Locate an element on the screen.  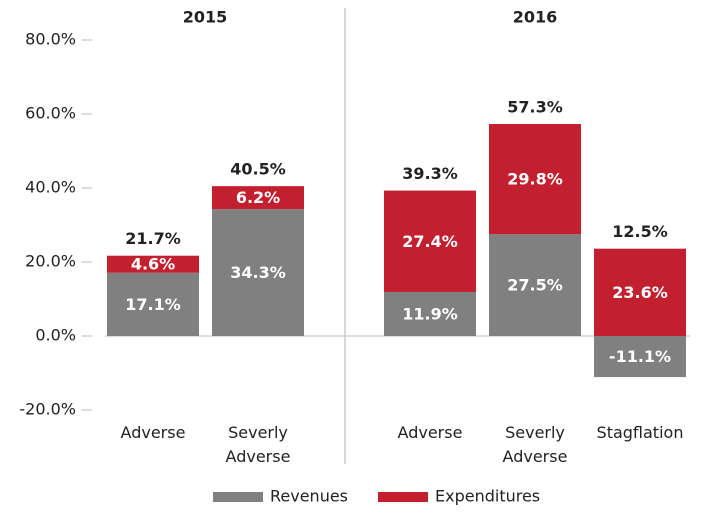
total-label: 21.7% is located at coordinates (153, 238).